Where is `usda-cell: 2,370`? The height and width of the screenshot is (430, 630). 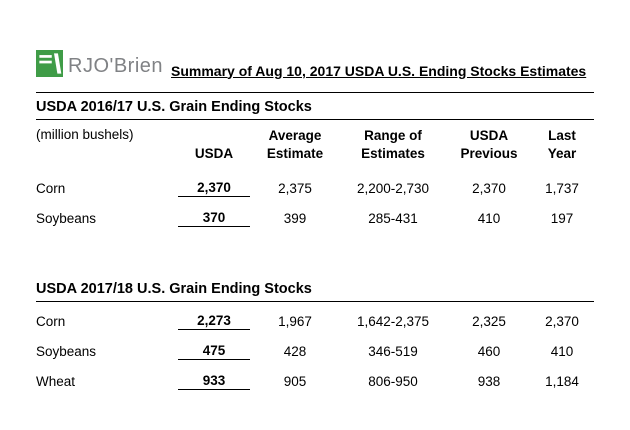 usda-cell: 2,370 is located at coordinates (214, 188).